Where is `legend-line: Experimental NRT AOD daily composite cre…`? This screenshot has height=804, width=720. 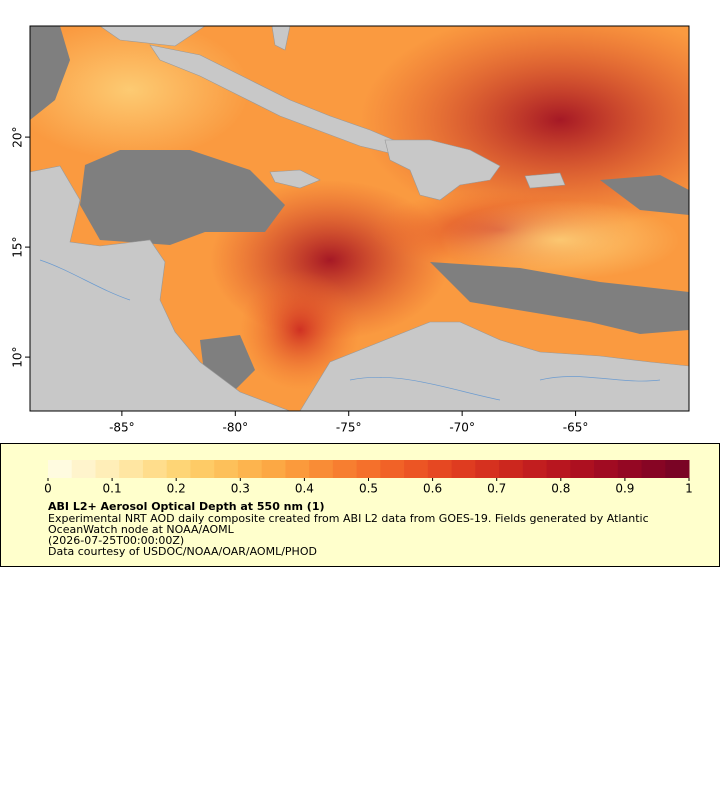
legend-line: Experimental NRT AOD daily composite cre… is located at coordinates (348, 518).